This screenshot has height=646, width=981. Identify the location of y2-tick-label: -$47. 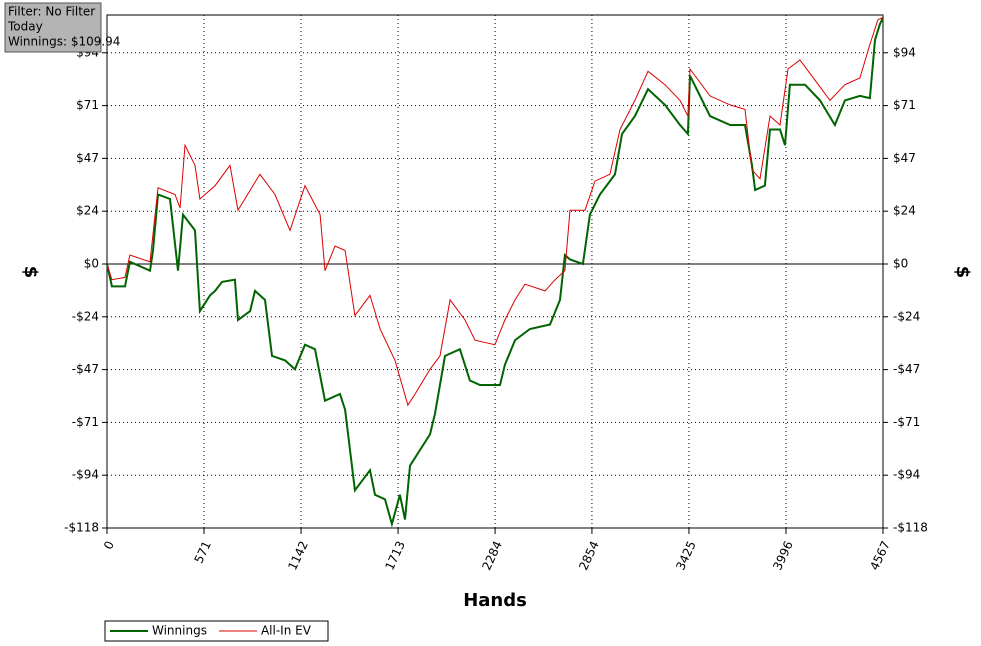
(906, 369).